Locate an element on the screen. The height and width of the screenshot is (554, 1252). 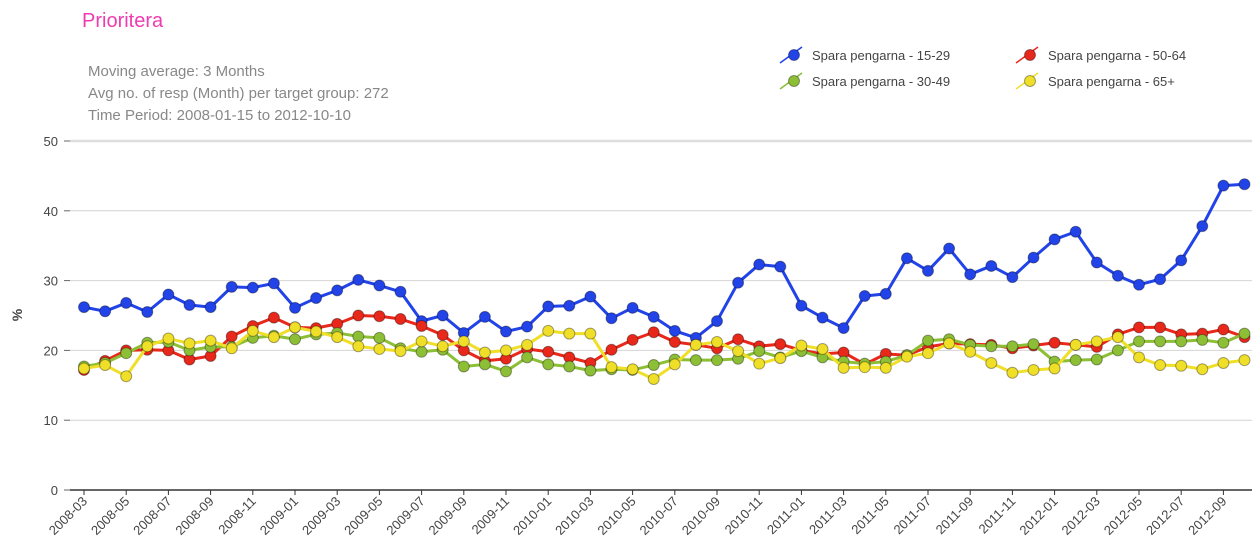
x-tick-label: 2009-01 is located at coordinates (279, 516).